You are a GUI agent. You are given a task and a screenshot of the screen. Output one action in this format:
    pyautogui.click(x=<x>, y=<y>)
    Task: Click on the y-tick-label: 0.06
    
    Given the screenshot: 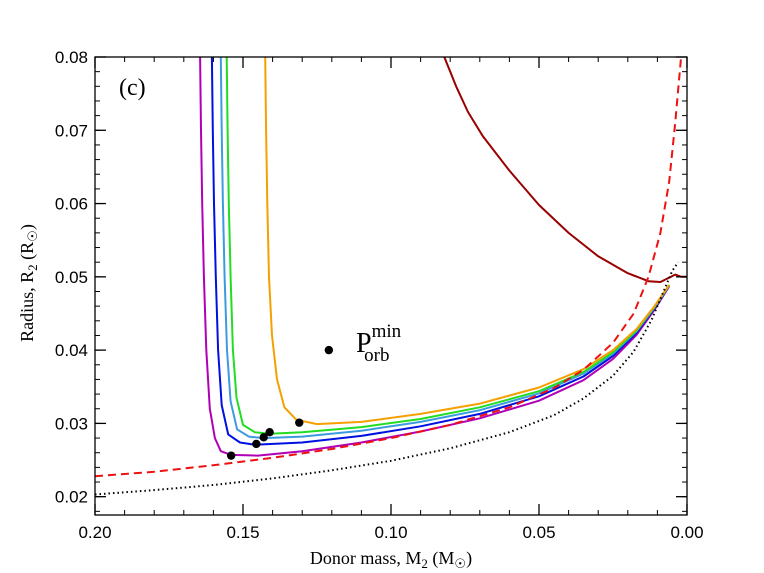 What is the action you would take?
    pyautogui.click(x=71, y=204)
    